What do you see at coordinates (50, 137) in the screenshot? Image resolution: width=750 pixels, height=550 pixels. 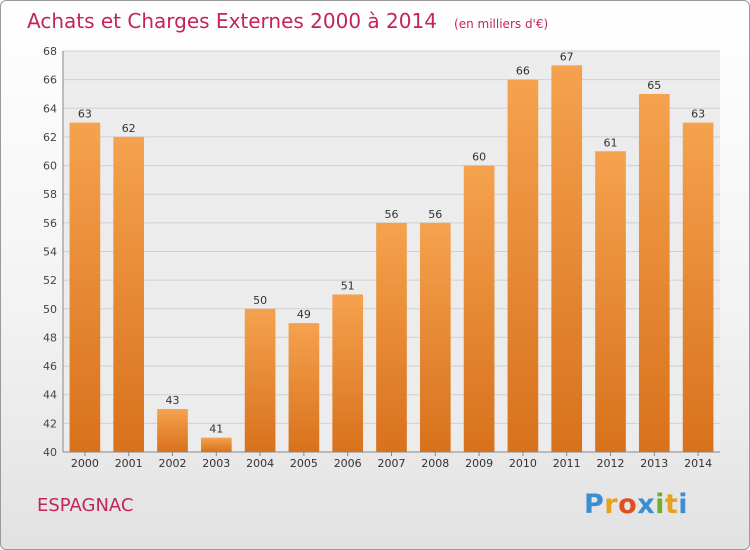 I see `y-tick-label: 62` at bounding box center [50, 137].